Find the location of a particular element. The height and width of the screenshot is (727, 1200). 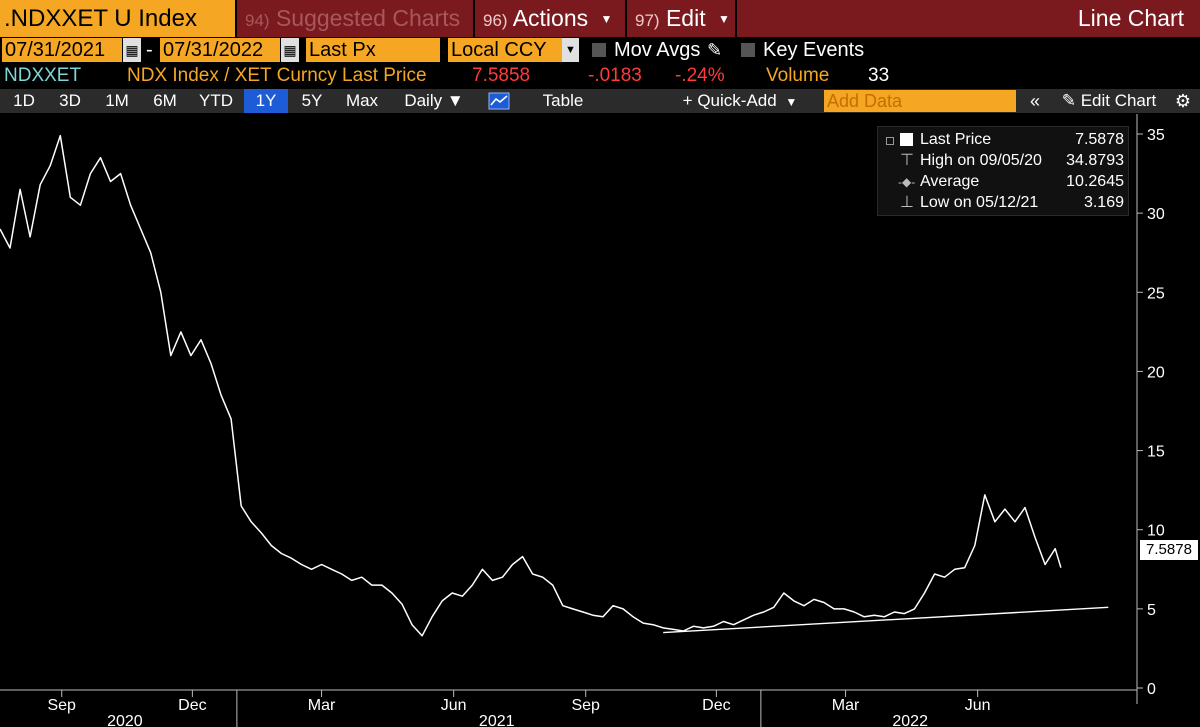

range-1y-button: 1Y is located at coordinates (266, 101).